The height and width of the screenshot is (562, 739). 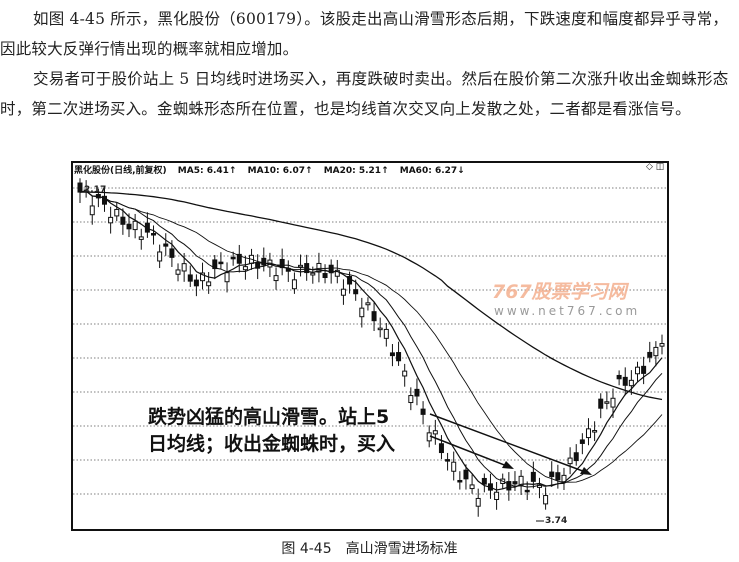 I want to click on annotation-line-2: 日均线；收出金蜘蛛时，买入, so click(x=272, y=444).